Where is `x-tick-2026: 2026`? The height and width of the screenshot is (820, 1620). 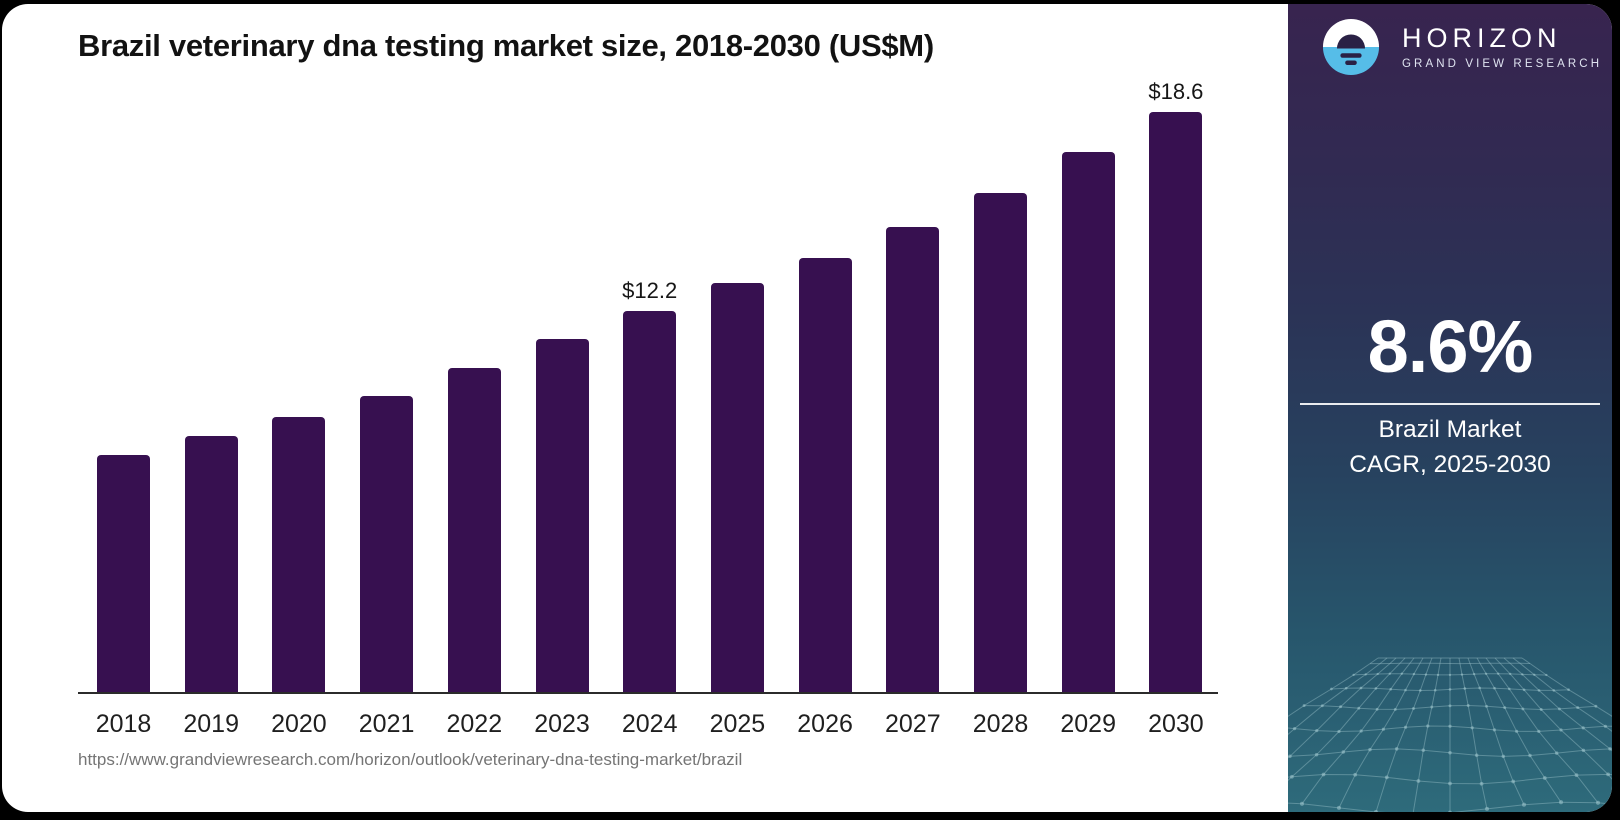
x-tick-2026: 2026 is located at coordinates (825, 724).